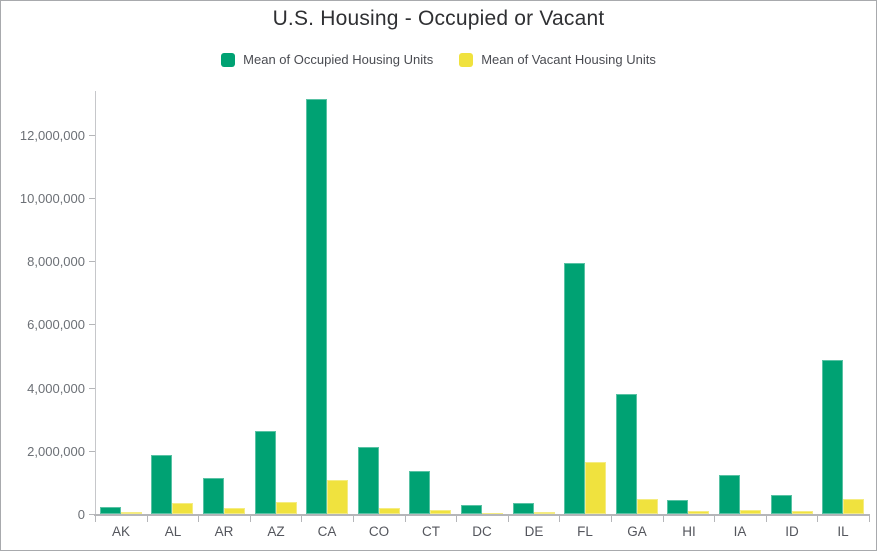  I want to click on y-axis-tick-label: 12,000,000, so click(52, 135).